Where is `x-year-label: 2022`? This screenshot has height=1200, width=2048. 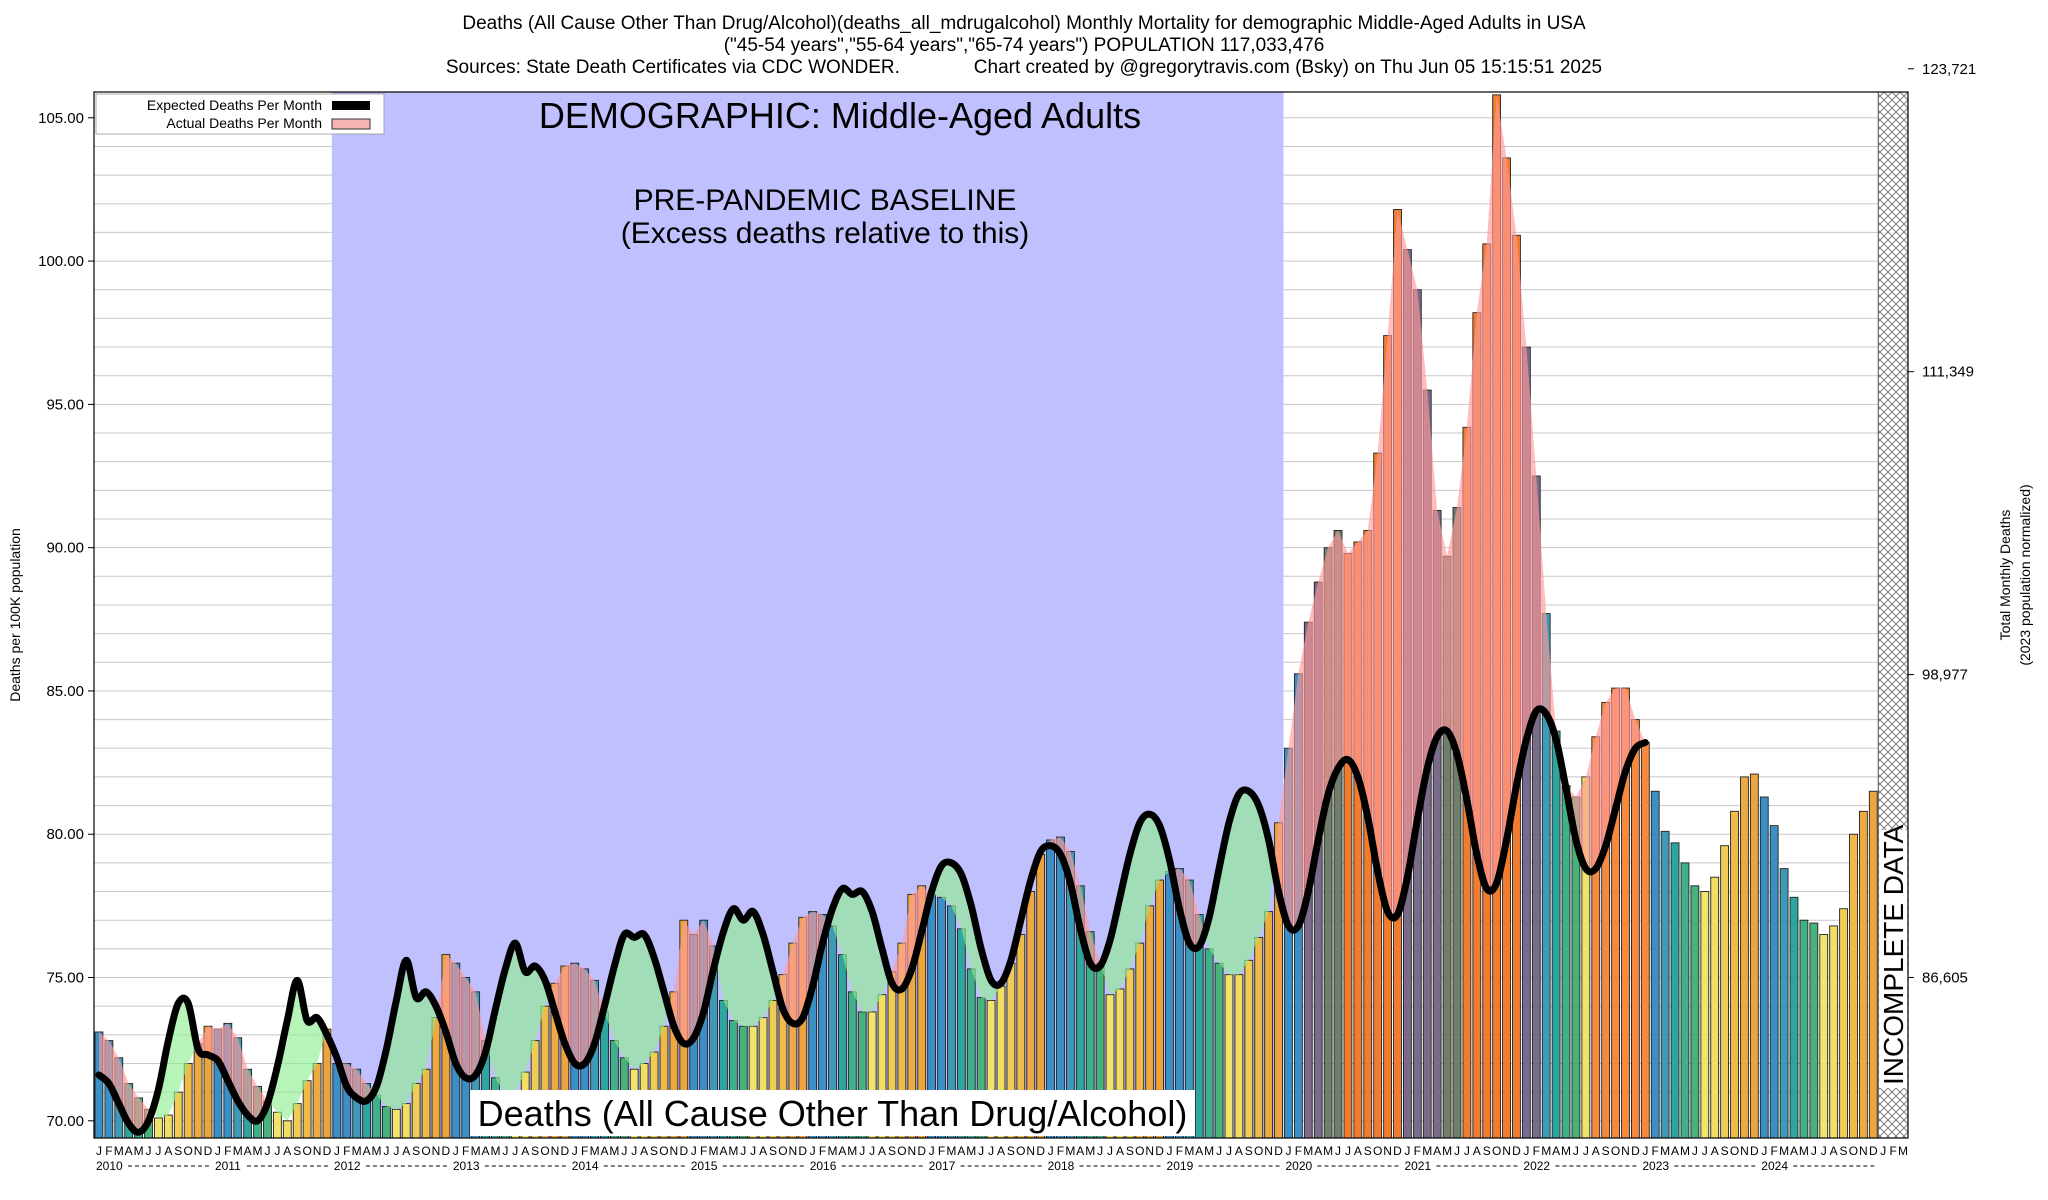
x-year-label: 2022 is located at coordinates (1536, 1166).